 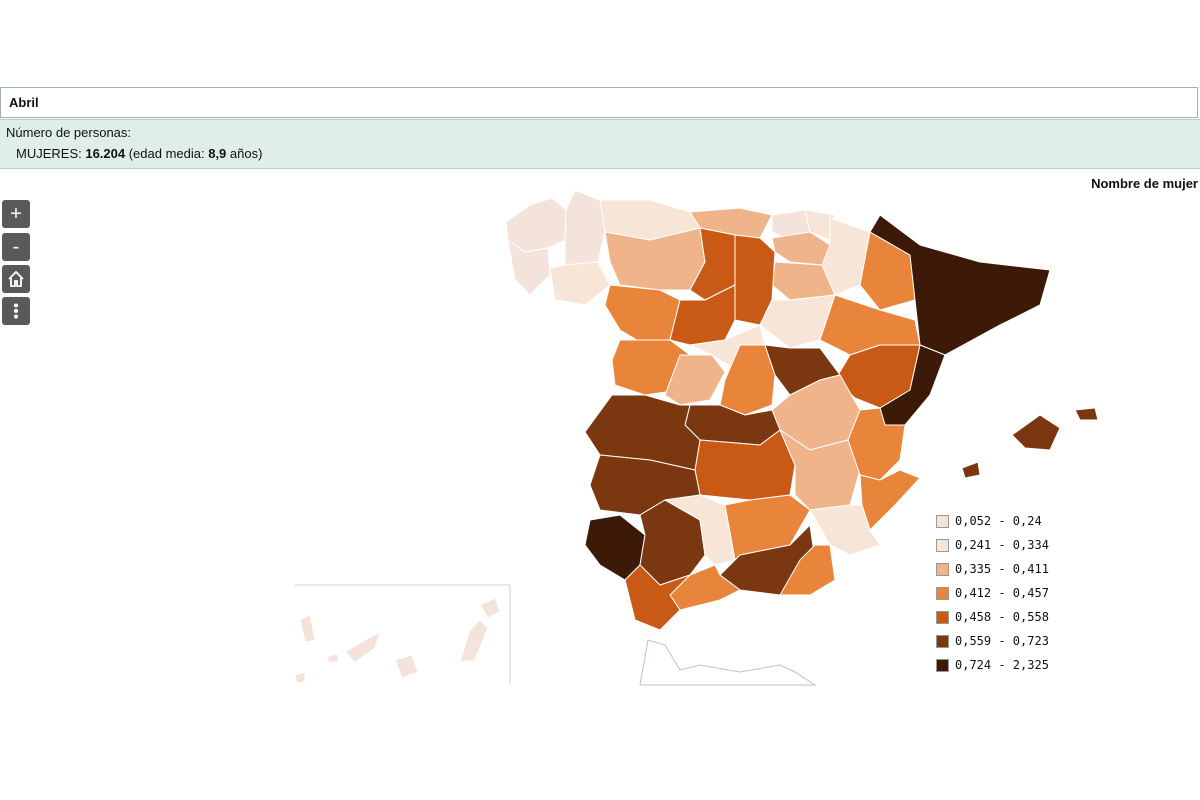 What do you see at coordinates (845, 530) in the screenshot?
I see `region-murcia` at bounding box center [845, 530].